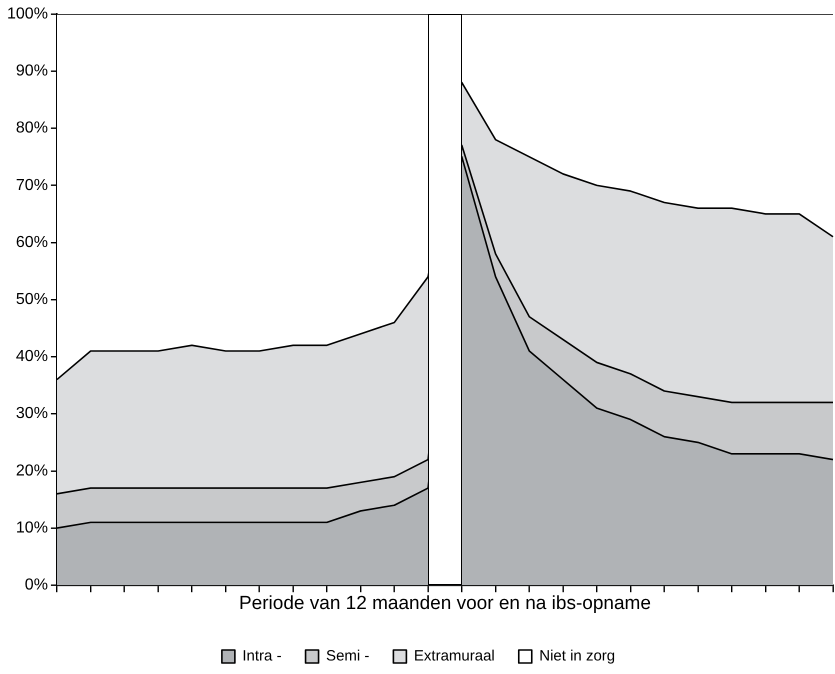 The height and width of the screenshot is (674, 835). Describe the element at coordinates (262, 656) in the screenshot. I see `legend-label: Intra -` at that location.